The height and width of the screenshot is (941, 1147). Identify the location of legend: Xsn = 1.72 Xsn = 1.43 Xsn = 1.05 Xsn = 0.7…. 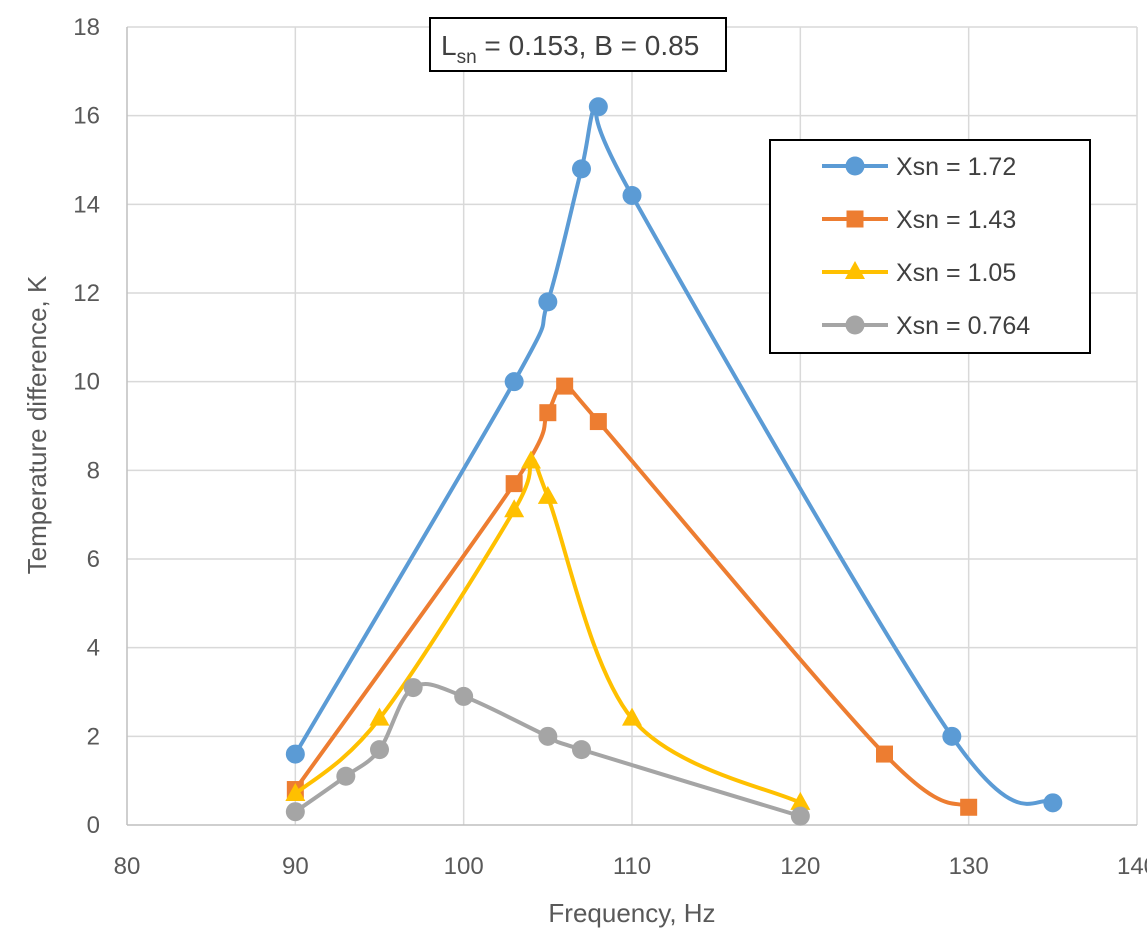
(930, 246).